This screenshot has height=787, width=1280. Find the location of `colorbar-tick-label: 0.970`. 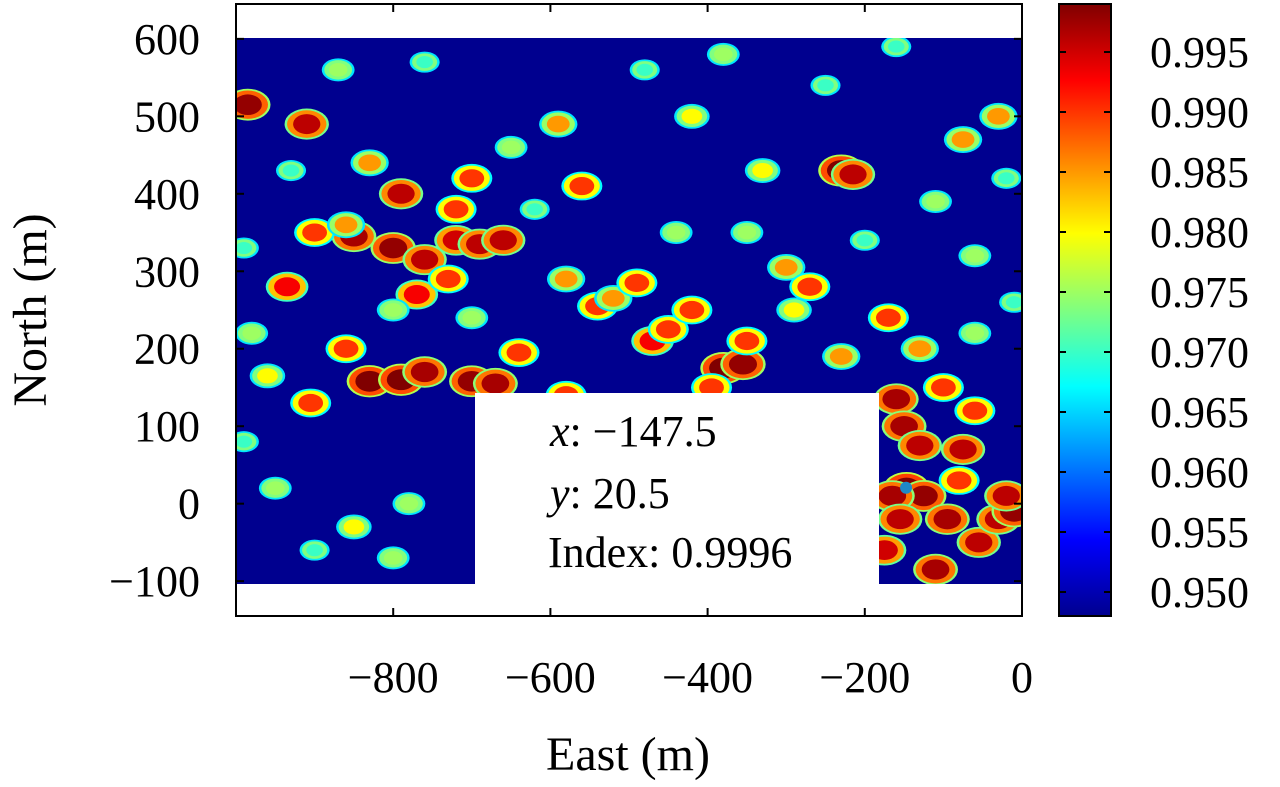

colorbar-tick-label: 0.970 is located at coordinates (1199, 352).